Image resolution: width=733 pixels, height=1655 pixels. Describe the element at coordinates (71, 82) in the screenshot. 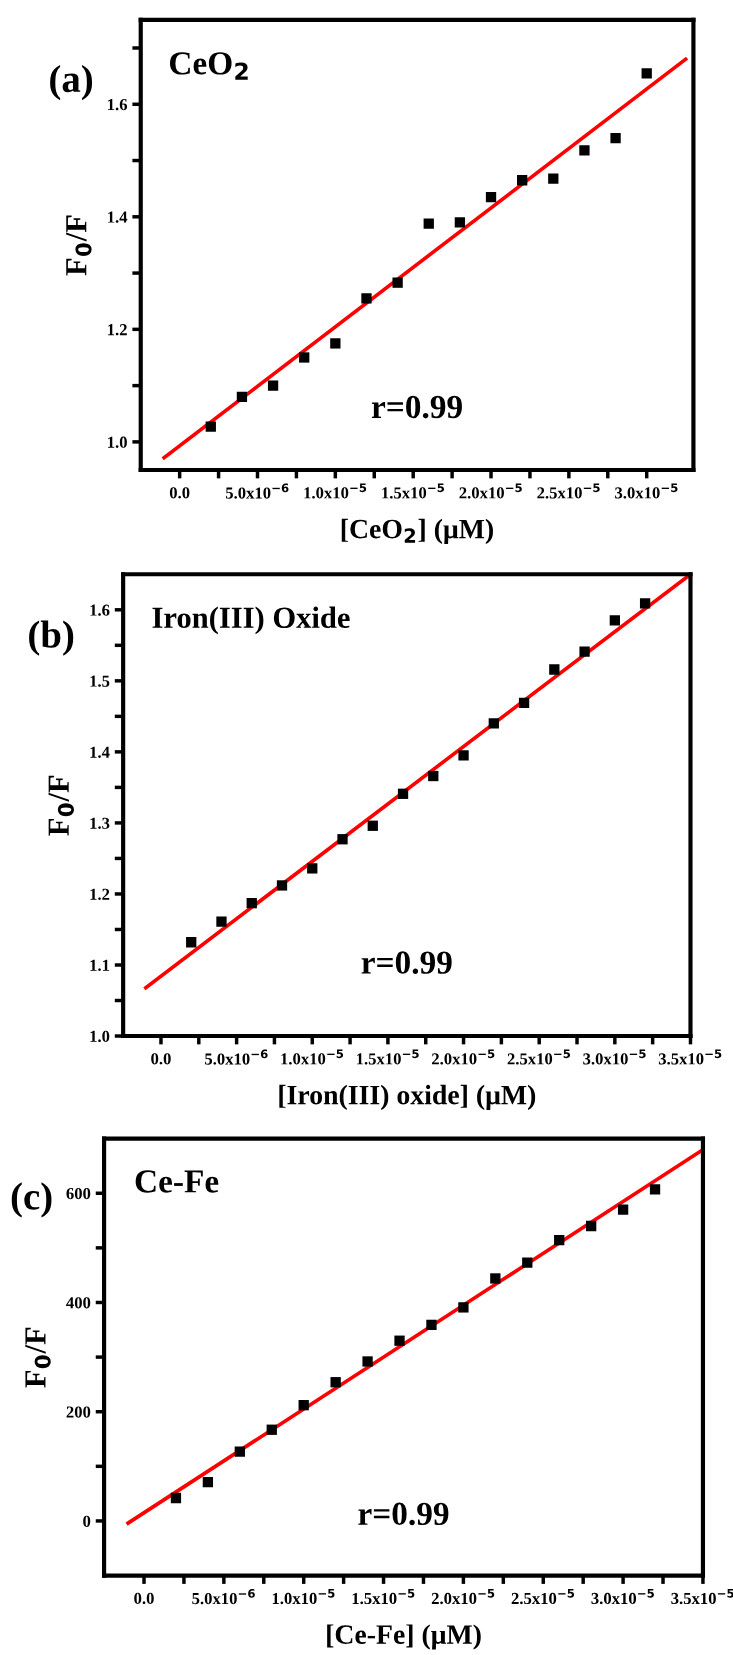

I see `text: (a)` at that location.